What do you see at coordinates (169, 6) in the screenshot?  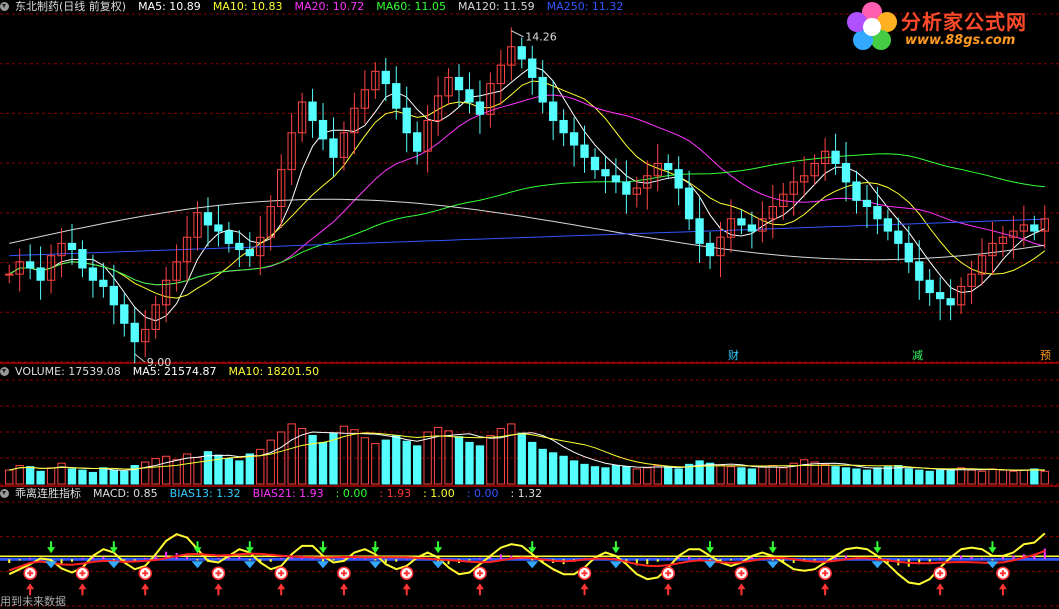 I see `main-ma-0: MA5: 10.89` at bounding box center [169, 6].